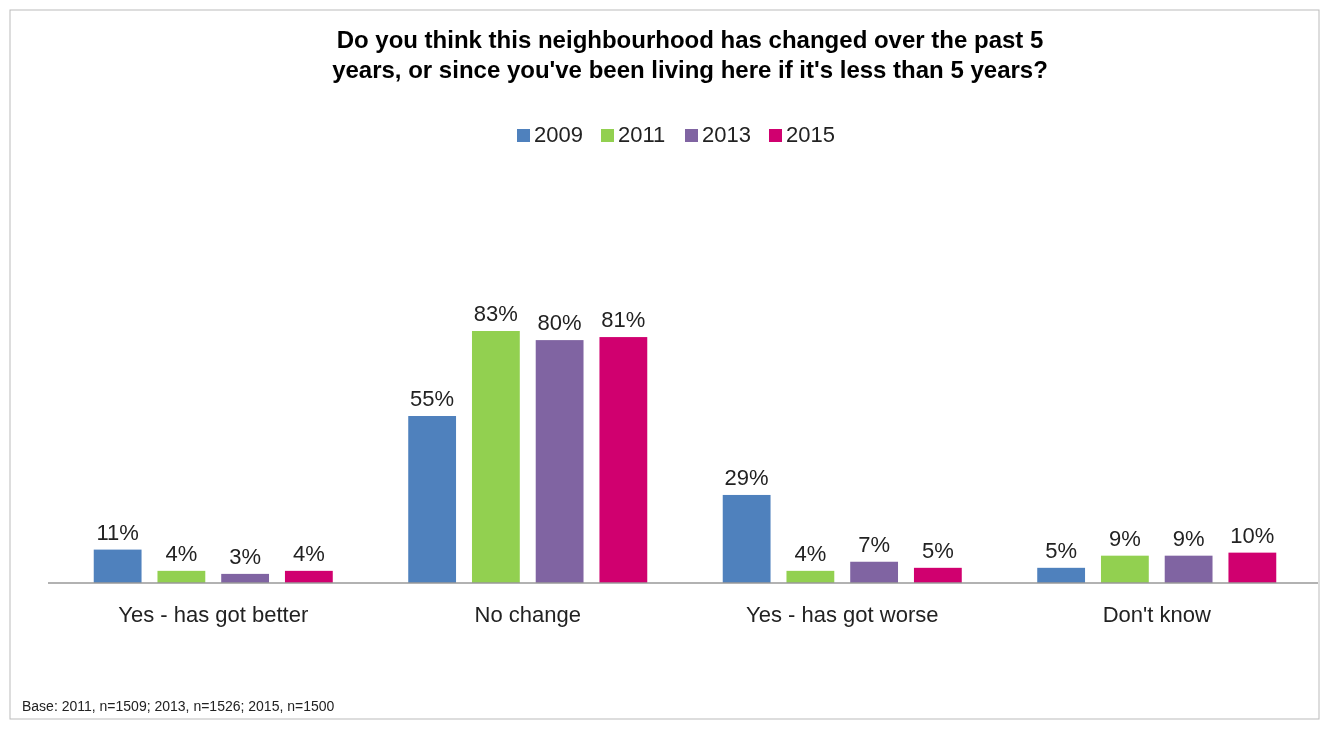  Describe the element at coordinates (558, 134) in the screenshot. I see `legend-label: 2009` at that location.